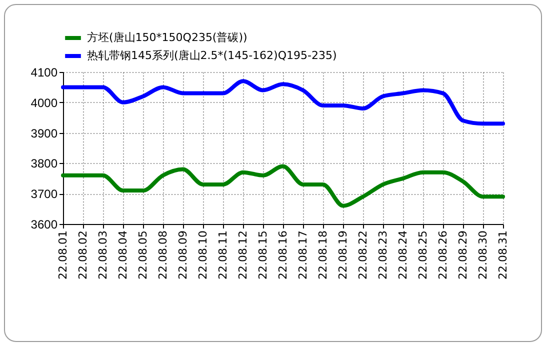  Describe the element at coordinates (483, 255) in the screenshot. I see `x-tick-label: 22.08.30` at that location.